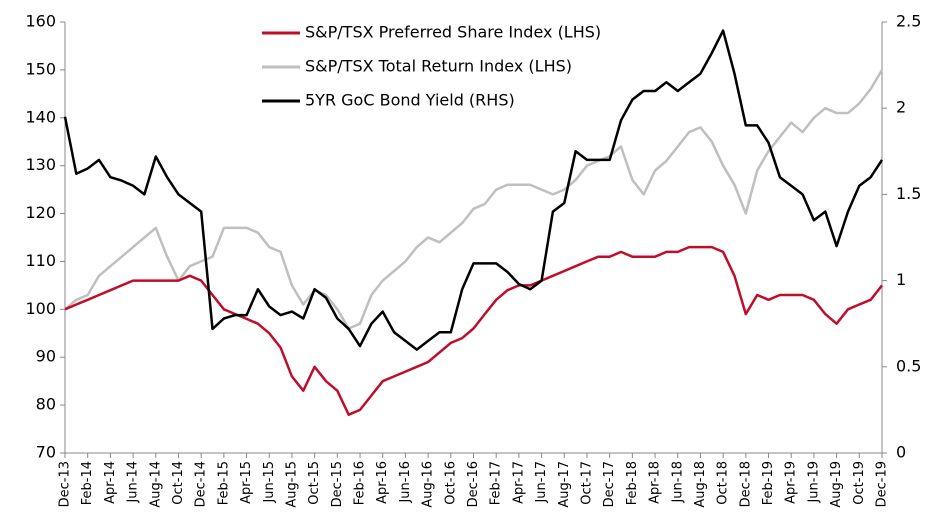 This screenshot has width=937, height=518. I want to click on x-tick-label: Oct-18, so click(723, 483).